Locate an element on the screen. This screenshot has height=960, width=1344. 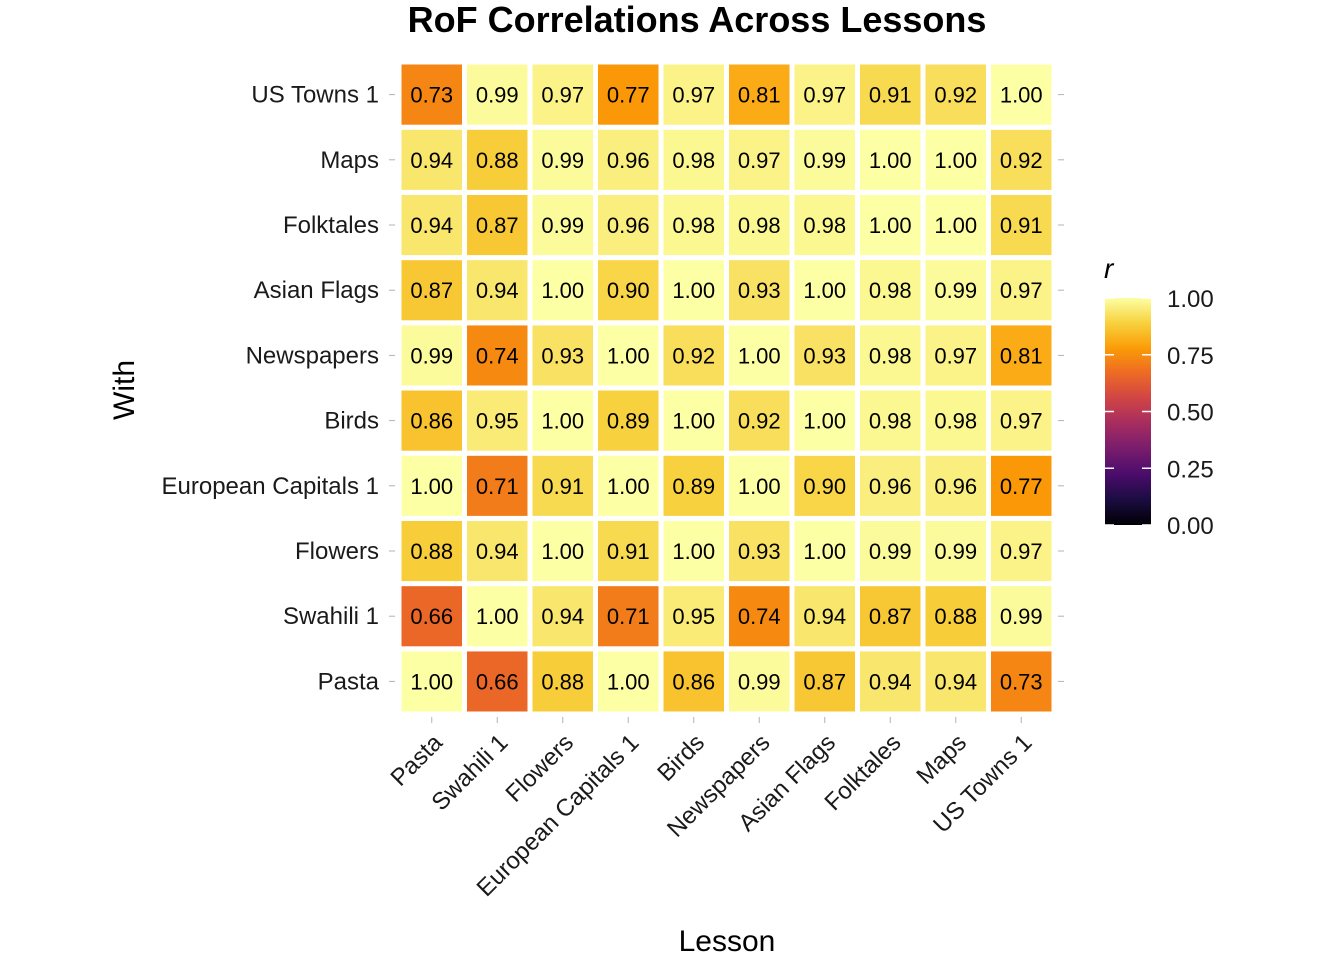
y-tick-label: Newspapers is located at coordinates (312, 355).